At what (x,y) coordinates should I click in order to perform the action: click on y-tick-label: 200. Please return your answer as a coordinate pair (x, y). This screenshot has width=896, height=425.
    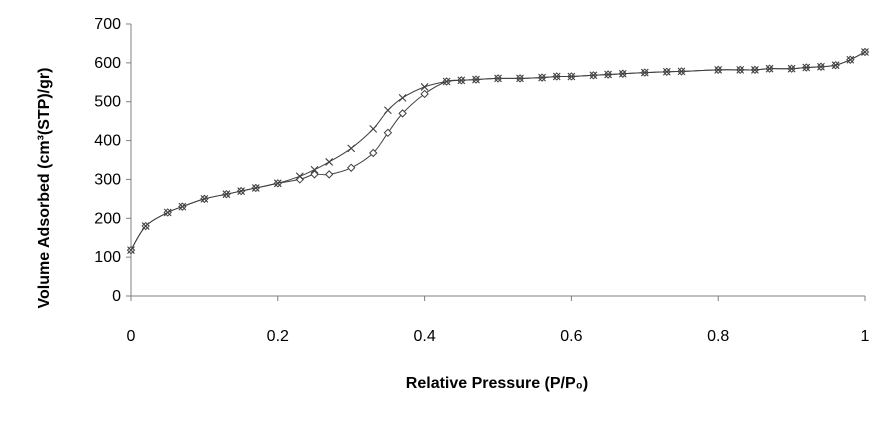
    Looking at the image, I should click on (107, 218).